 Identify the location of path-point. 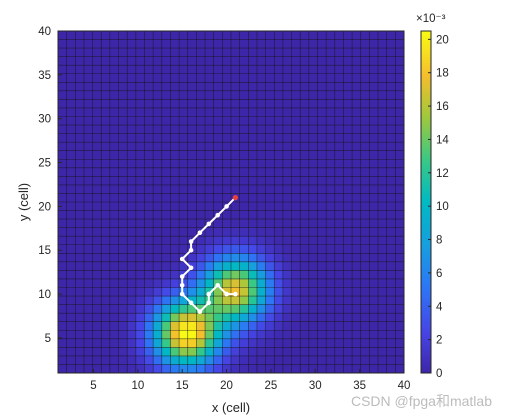
(235, 294).